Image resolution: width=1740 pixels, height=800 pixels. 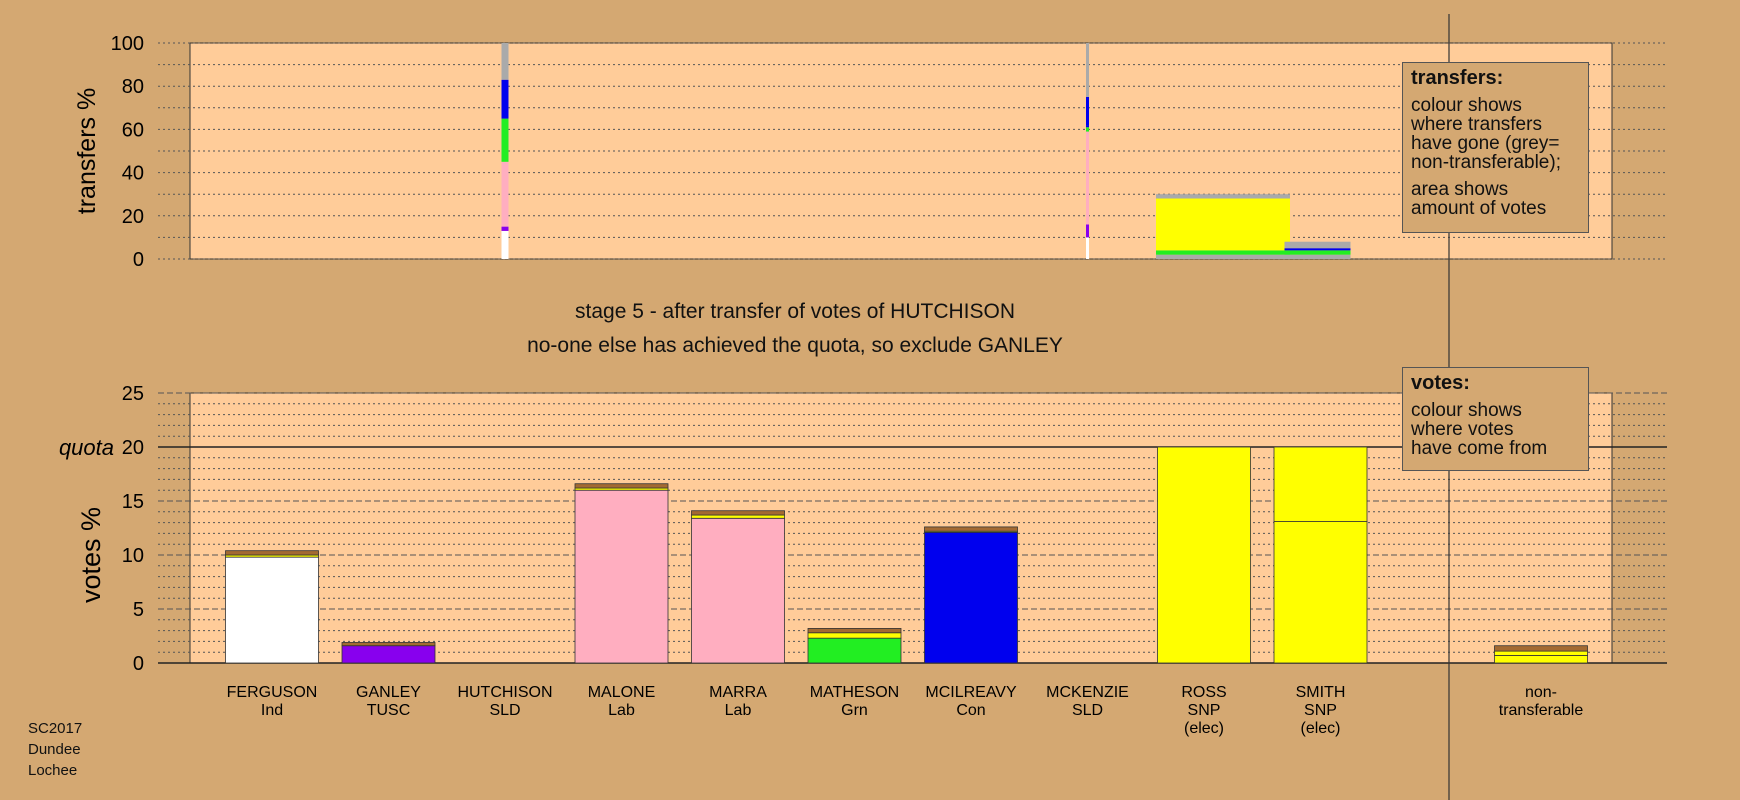 What do you see at coordinates (1466, 410) in the screenshot?
I see `votes-legend-line: colour shows` at bounding box center [1466, 410].